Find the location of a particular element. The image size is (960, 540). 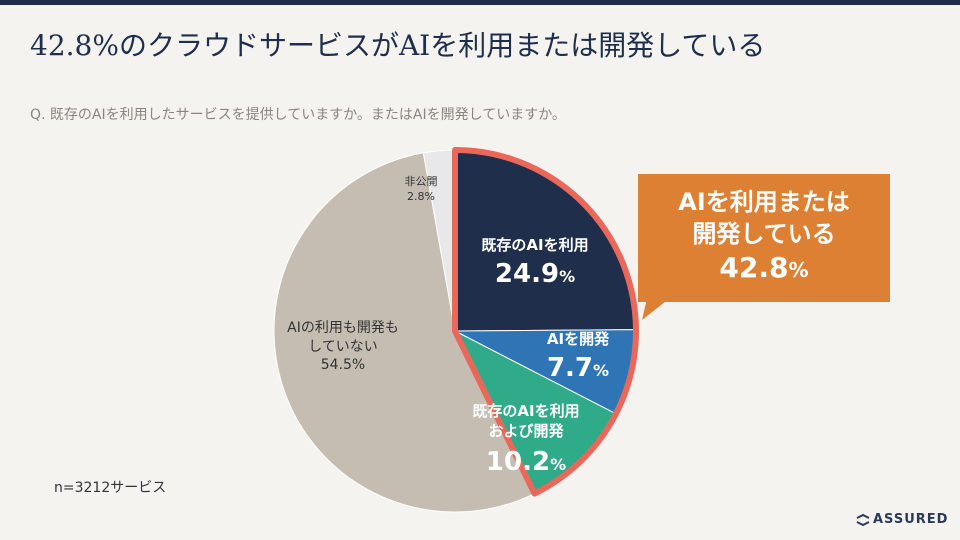

callout-line-1: AIを利用または is located at coordinates (764, 202).